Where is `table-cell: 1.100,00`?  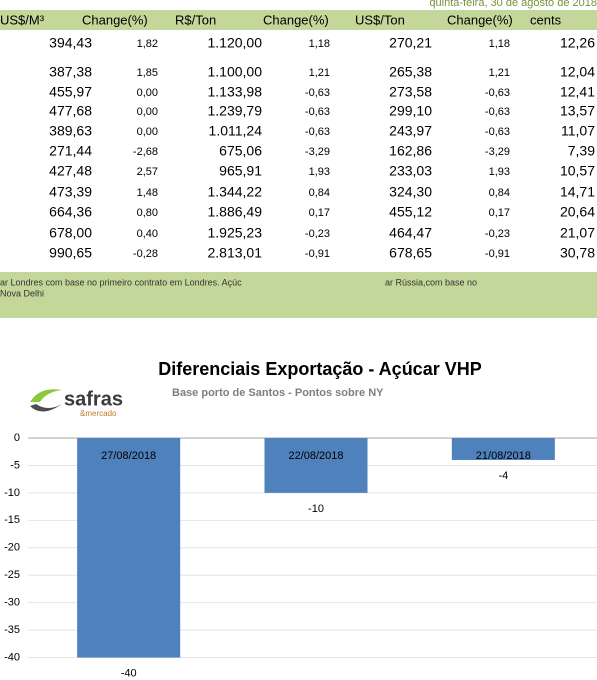 table-cell: 1.100,00 is located at coordinates (235, 72).